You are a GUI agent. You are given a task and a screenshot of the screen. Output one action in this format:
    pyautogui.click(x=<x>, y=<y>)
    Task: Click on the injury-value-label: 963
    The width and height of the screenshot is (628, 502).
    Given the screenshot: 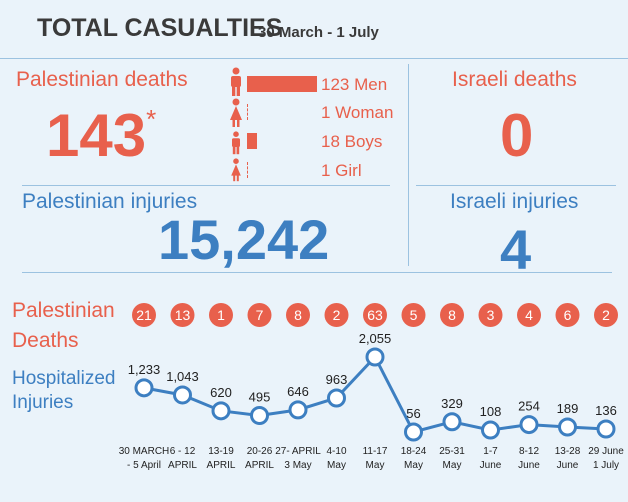 What is the action you would take?
    pyautogui.click(x=337, y=379)
    